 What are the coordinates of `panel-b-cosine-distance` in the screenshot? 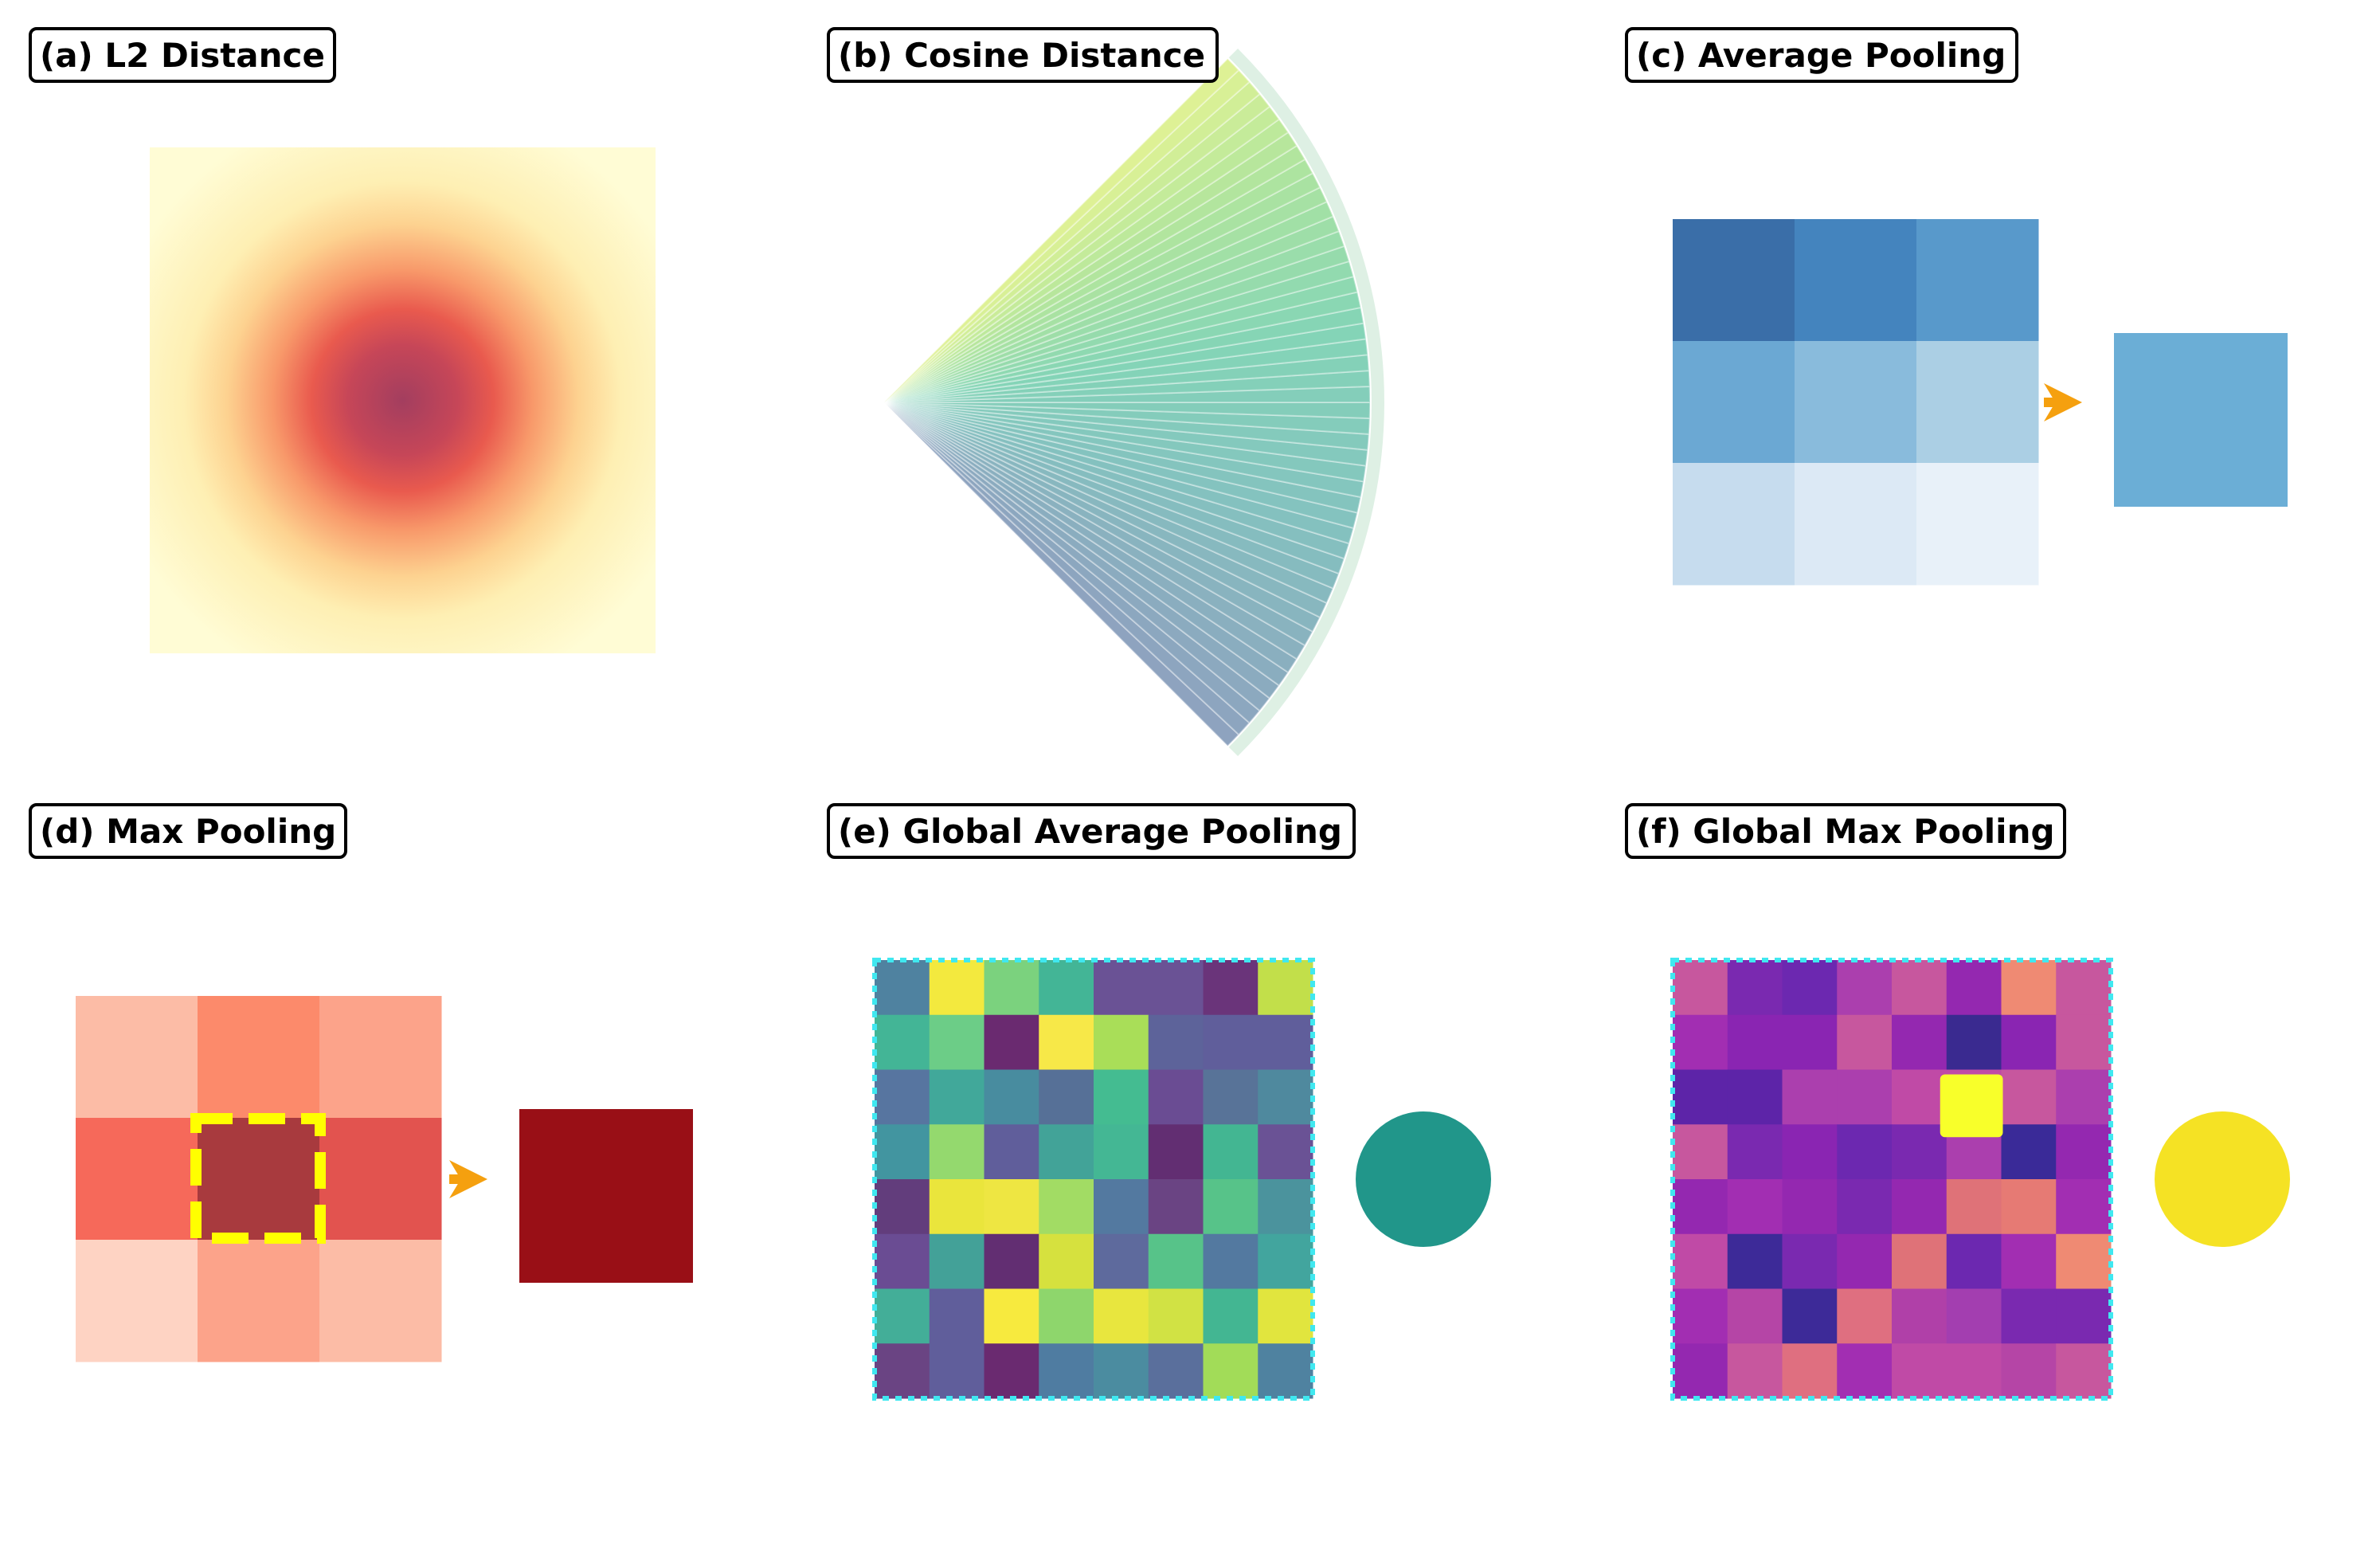 It's located at (1133, 402).